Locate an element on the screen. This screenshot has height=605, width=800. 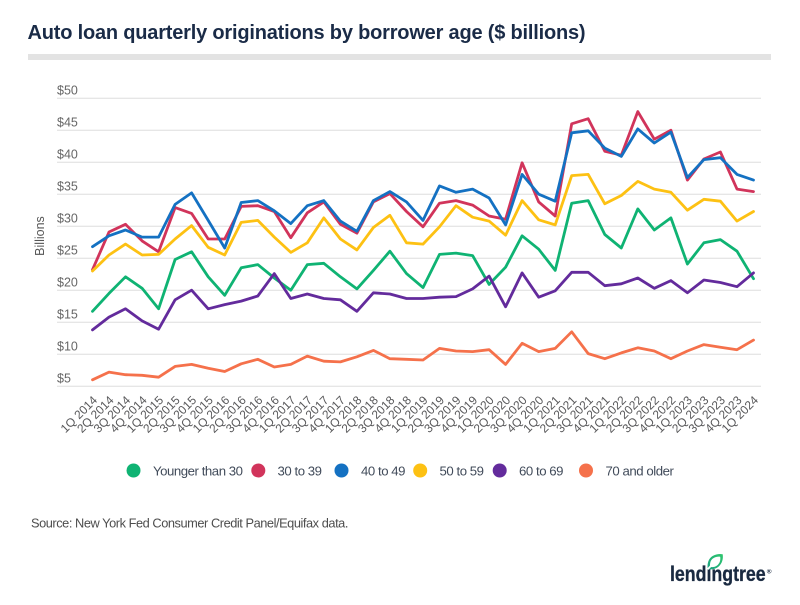
svg-text: $5 is located at coordinates (64, 379).